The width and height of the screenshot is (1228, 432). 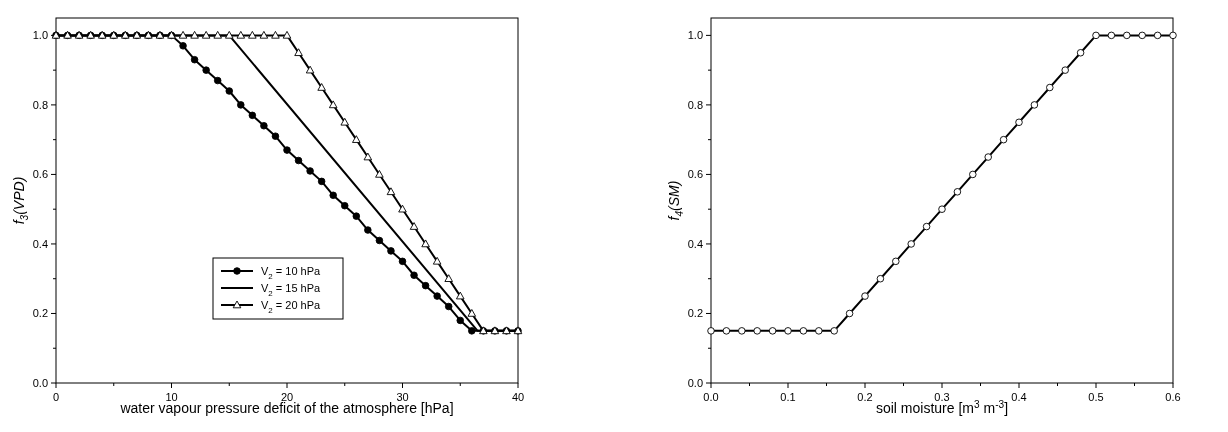 I want to click on x-axis-title: water vapour pressure deficit of the atmosphere [hPa], so click(x=286, y=408).